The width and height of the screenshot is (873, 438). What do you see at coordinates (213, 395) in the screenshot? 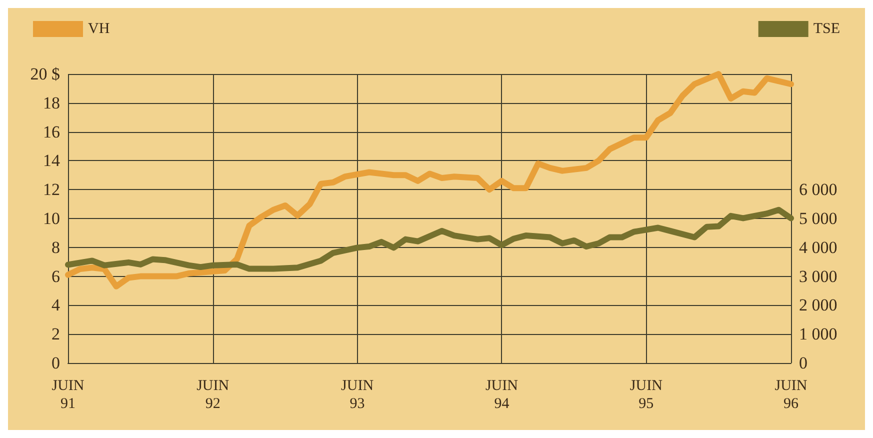
I see `x-tick-label: JUIN 92` at bounding box center [213, 395].